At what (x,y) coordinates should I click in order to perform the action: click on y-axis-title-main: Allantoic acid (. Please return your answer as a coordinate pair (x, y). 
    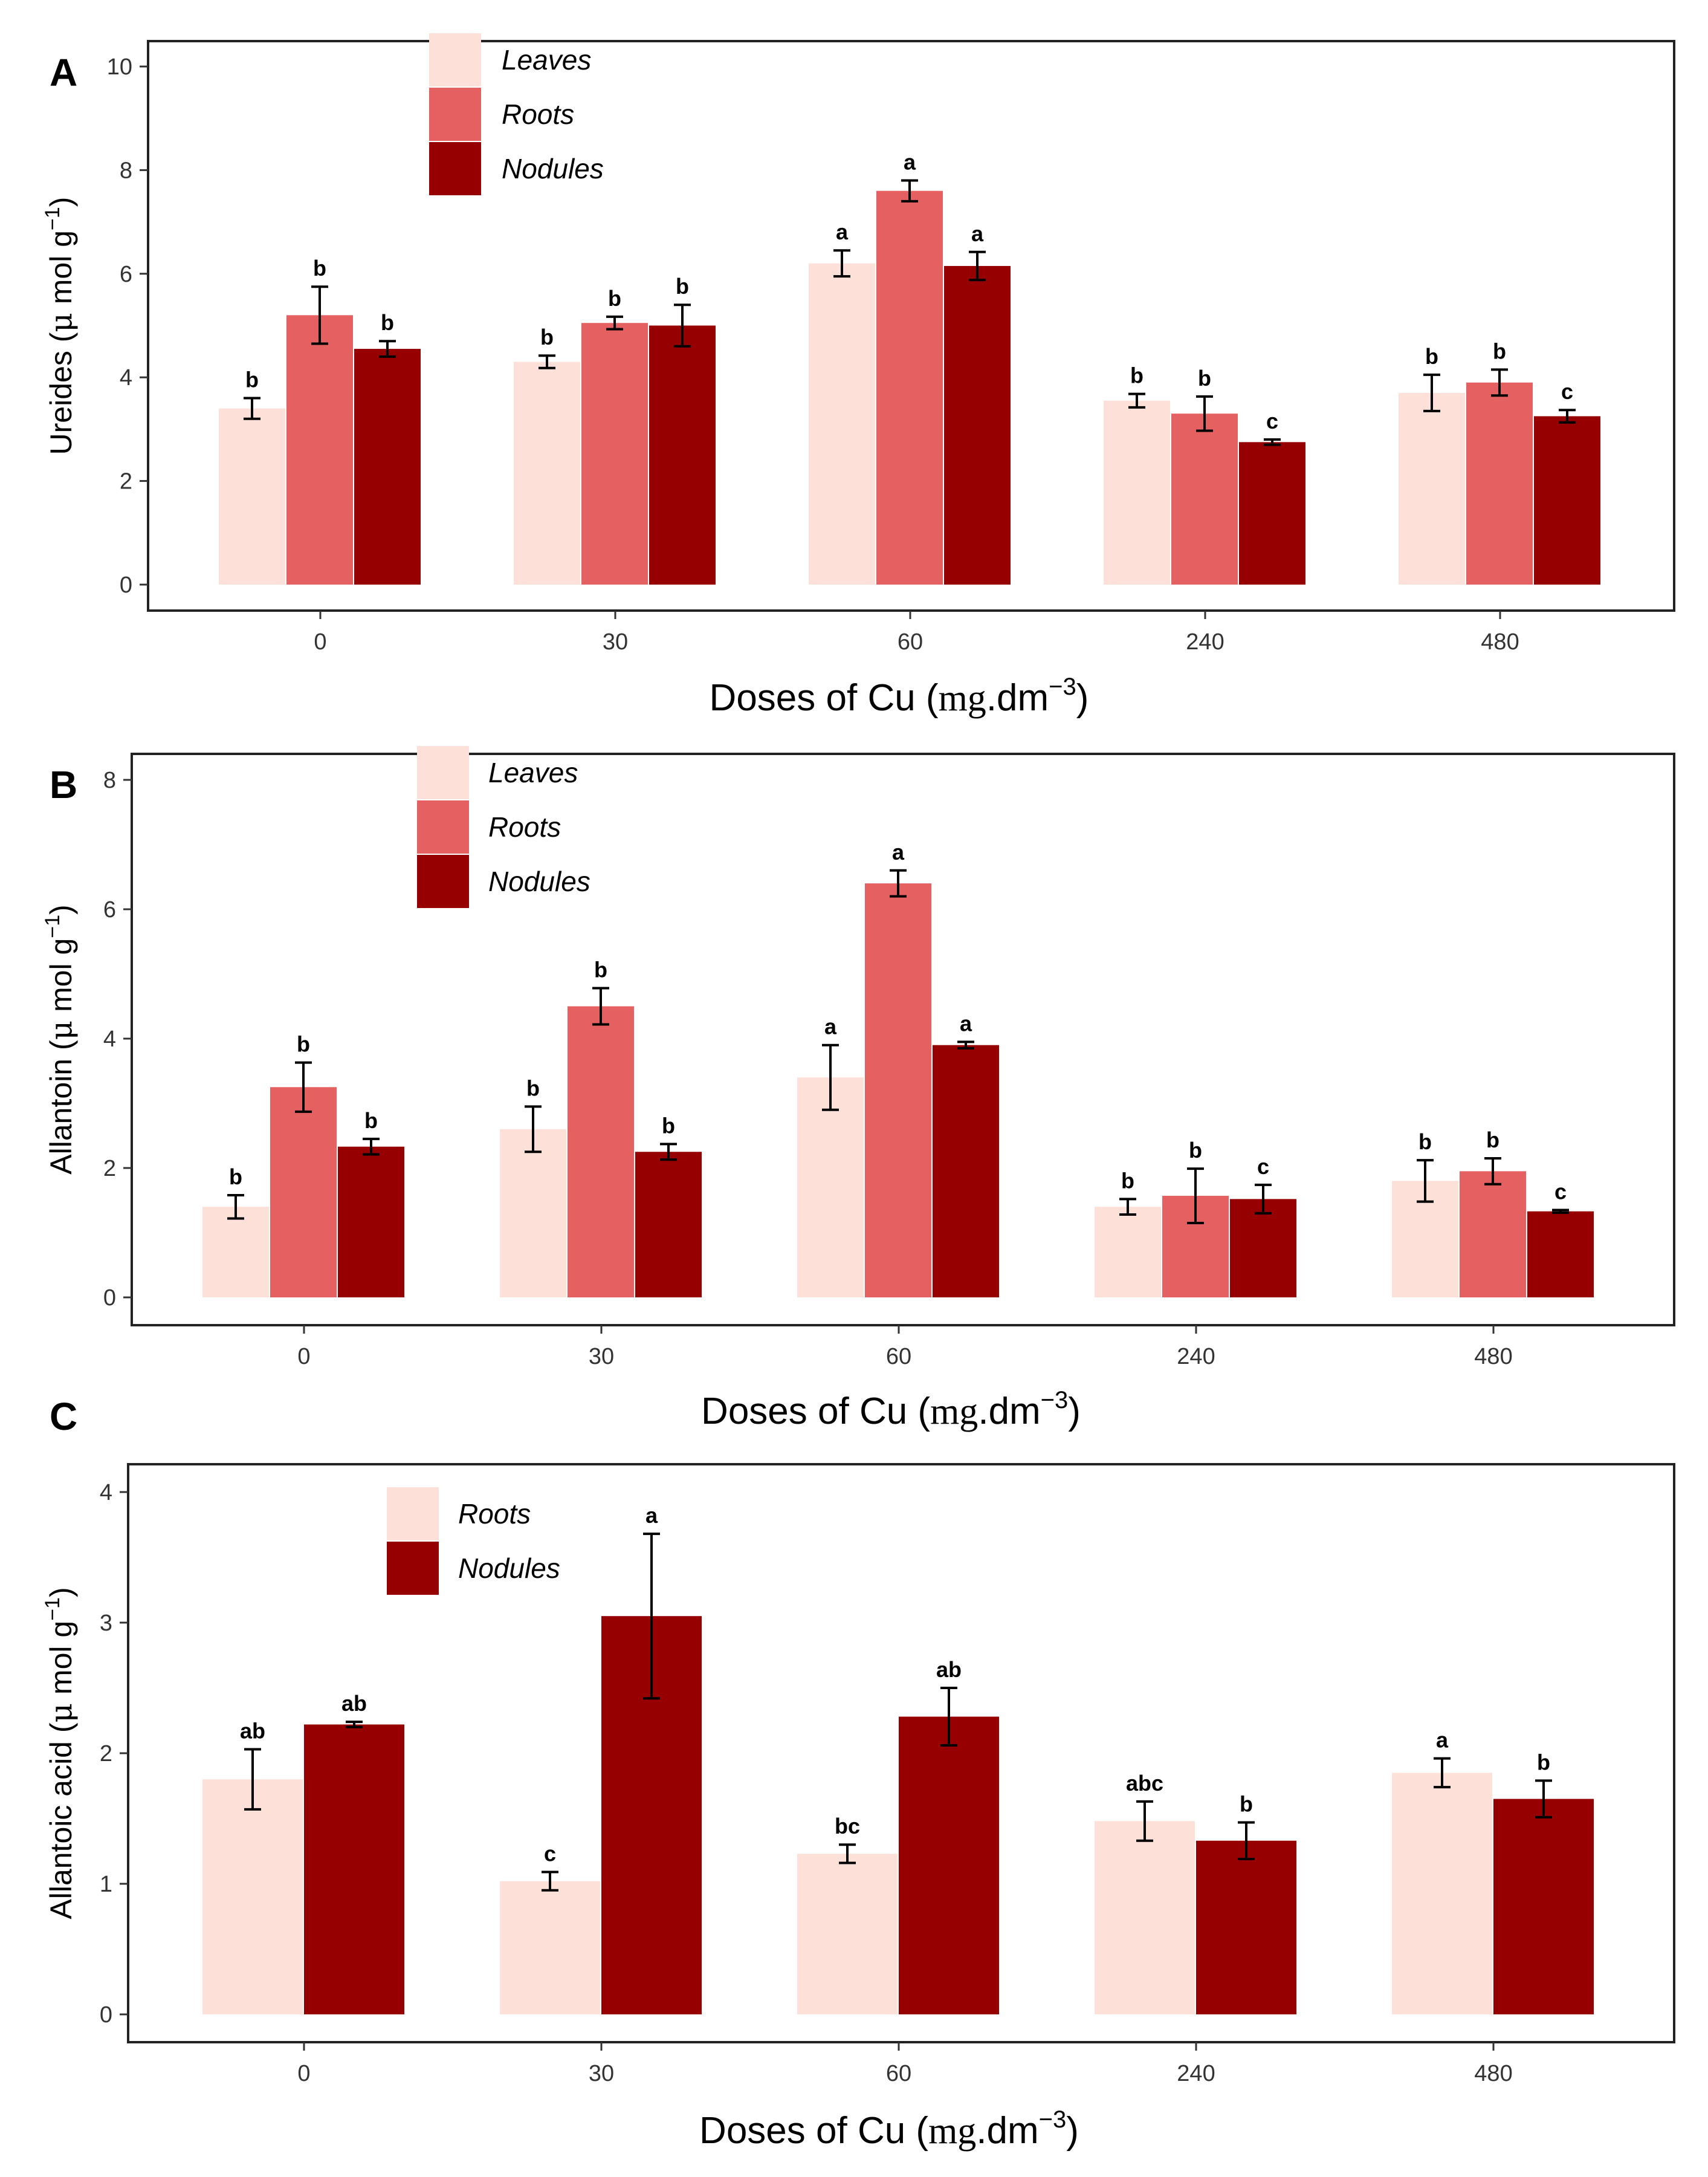
    Looking at the image, I should click on (61, 1820).